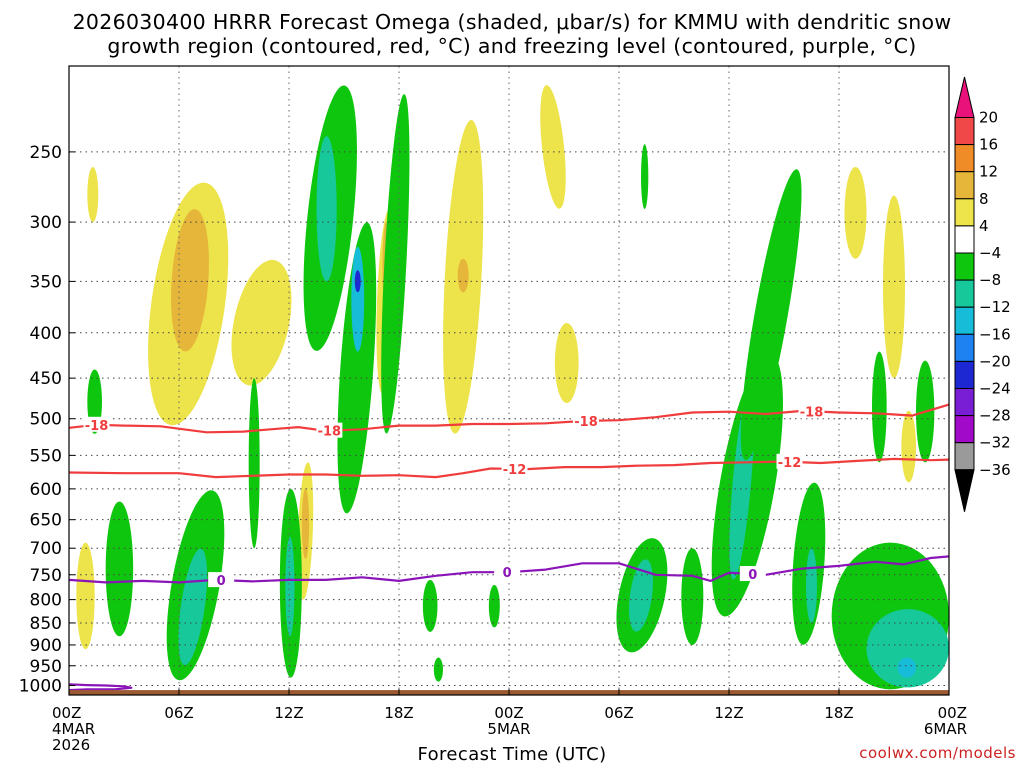 The width and height of the screenshot is (1024, 768). What do you see at coordinates (984, 199) in the screenshot?
I see `colorbar-label: 8` at bounding box center [984, 199].